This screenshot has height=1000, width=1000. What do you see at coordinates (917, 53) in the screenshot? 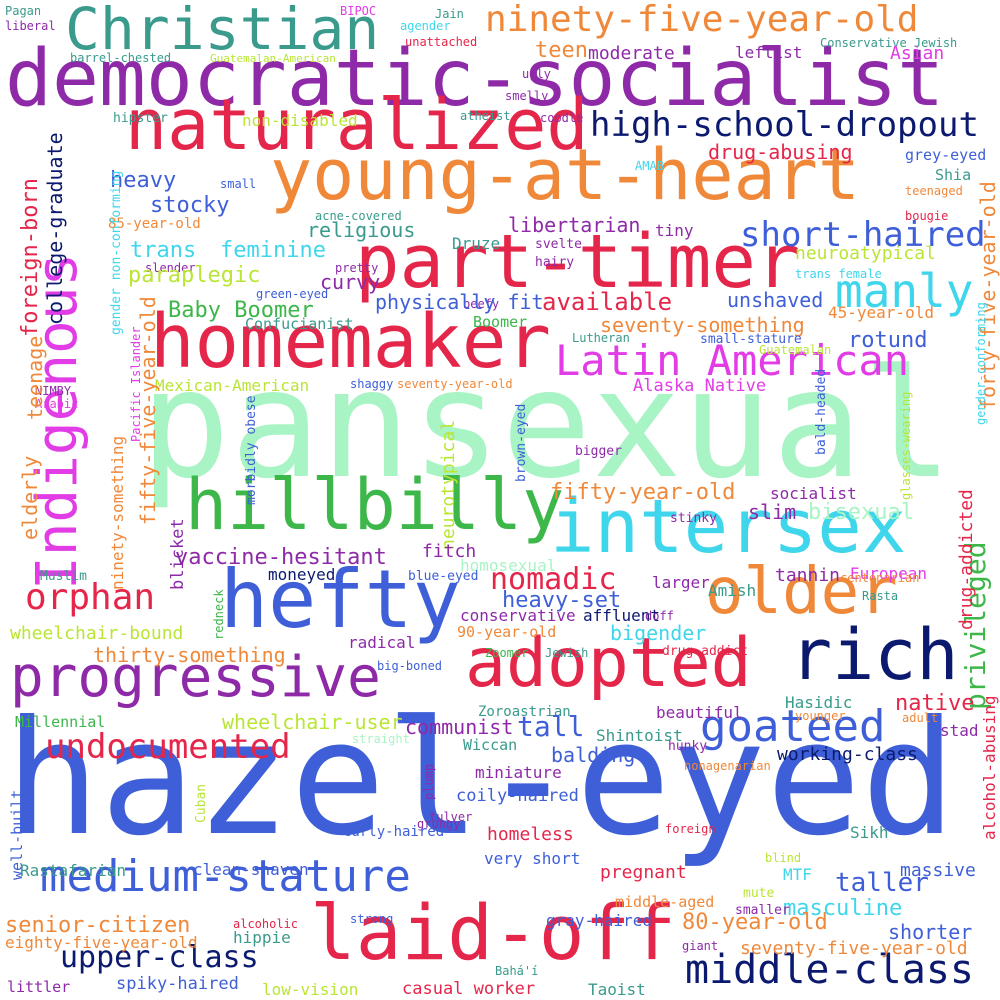
I see `word-asian: Asian` at bounding box center [917, 53].